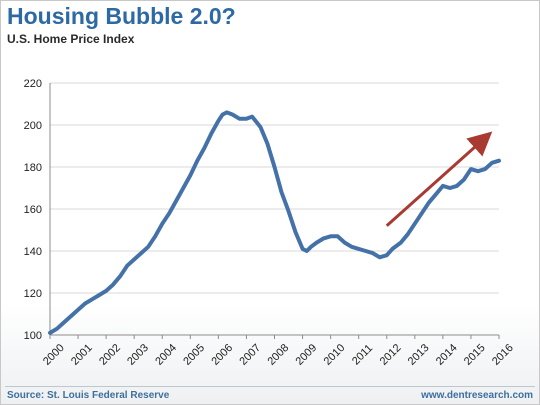  I want to click on y-tick-labels: 100 120 140 160 180 200 220, so click(33, 210).